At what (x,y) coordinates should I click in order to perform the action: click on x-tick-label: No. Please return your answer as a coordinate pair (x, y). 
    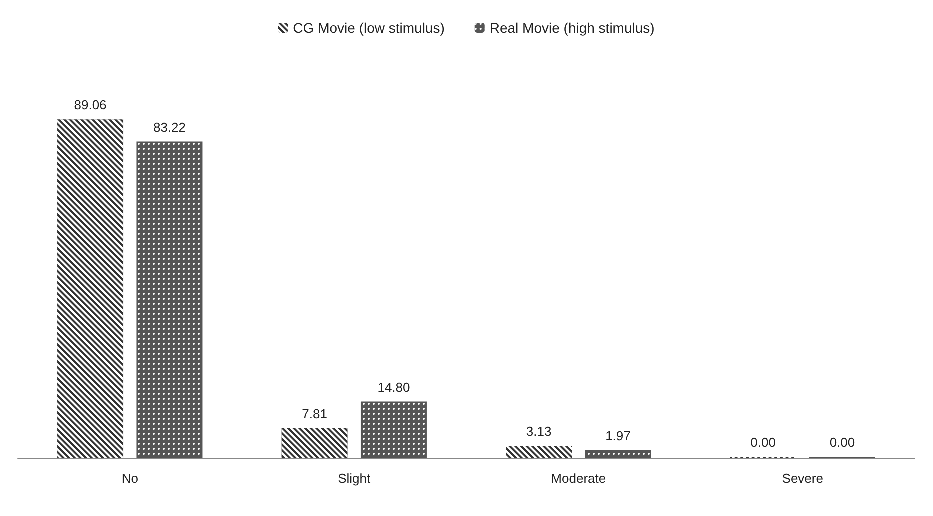
    Looking at the image, I should click on (130, 478).